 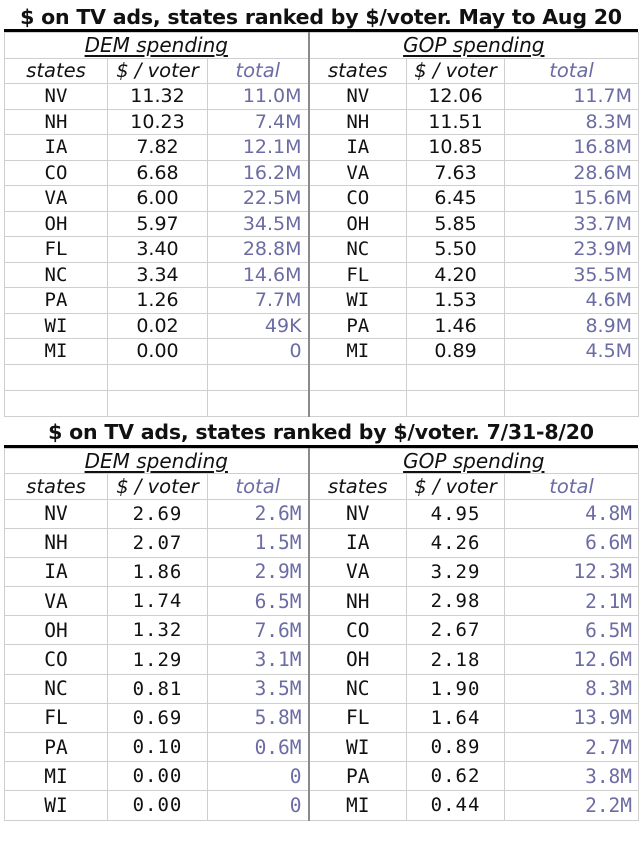 I want to click on gop-per-voter-cell: 5.85, so click(x=456, y=223).